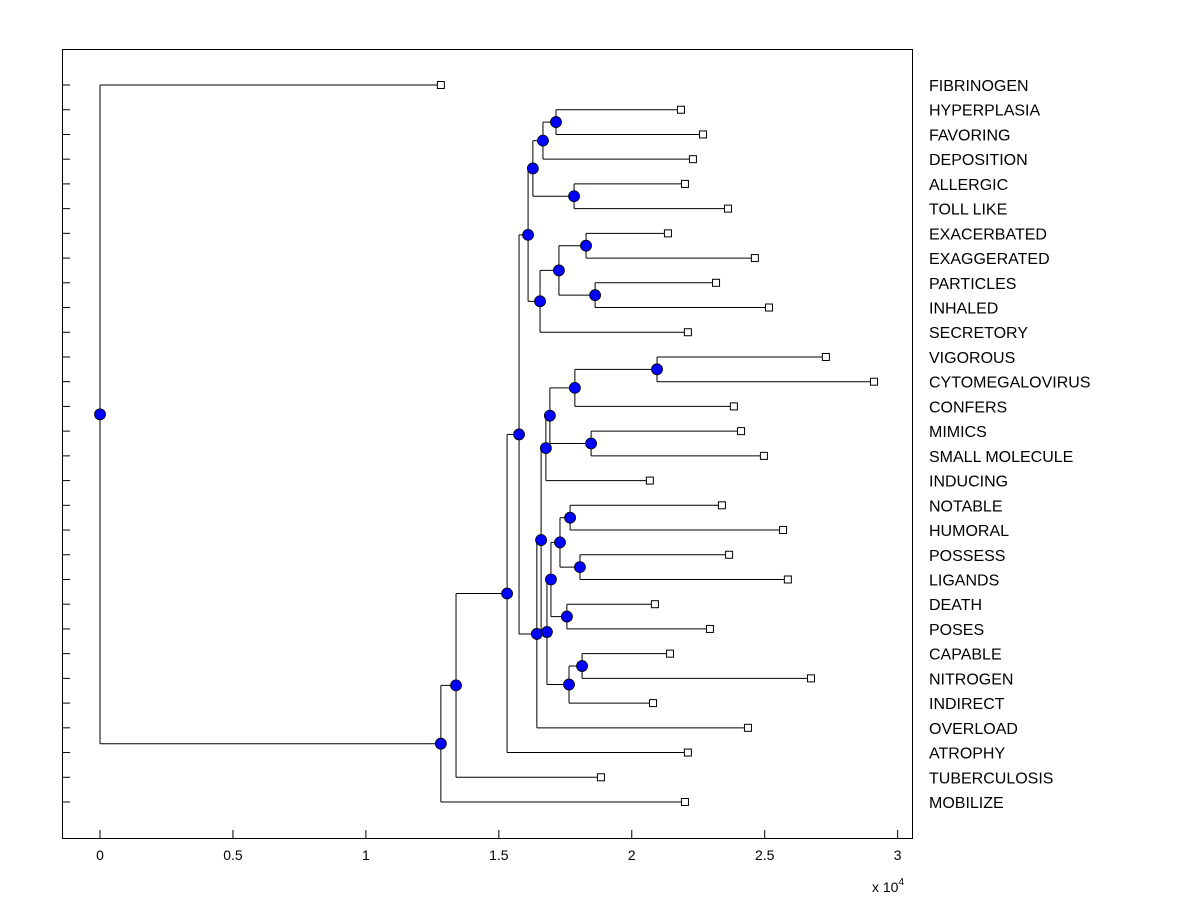  What do you see at coordinates (966, 803) in the screenshot?
I see `leaf-label: MOBILIZE` at bounding box center [966, 803].